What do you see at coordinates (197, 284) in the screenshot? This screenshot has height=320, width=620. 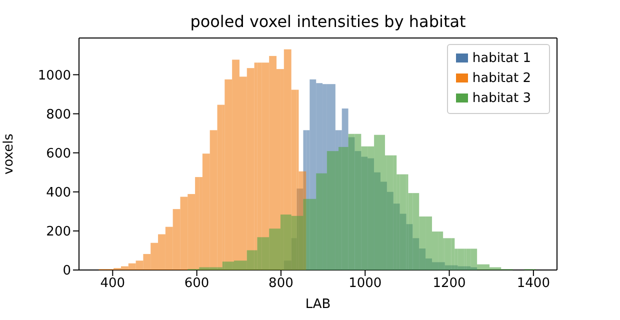 I see `x-tick-label: 600` at bounding box center [197, 284].